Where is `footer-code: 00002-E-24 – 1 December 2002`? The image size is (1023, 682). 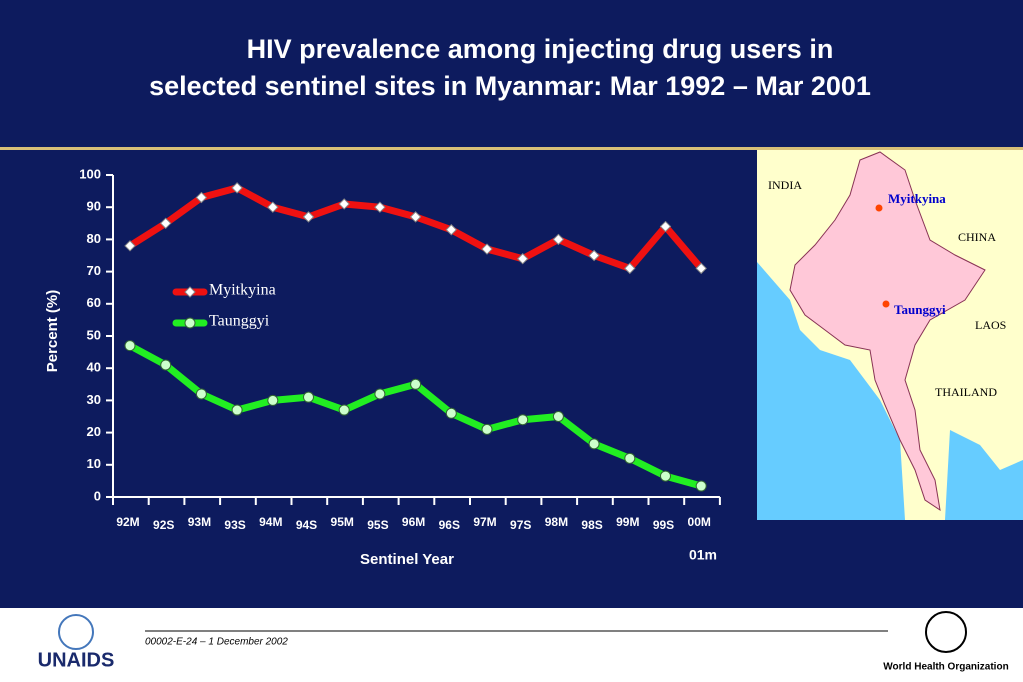 footer-code: 00002-E-24 – 1 December 2002 is located at coordinates (216, 642).